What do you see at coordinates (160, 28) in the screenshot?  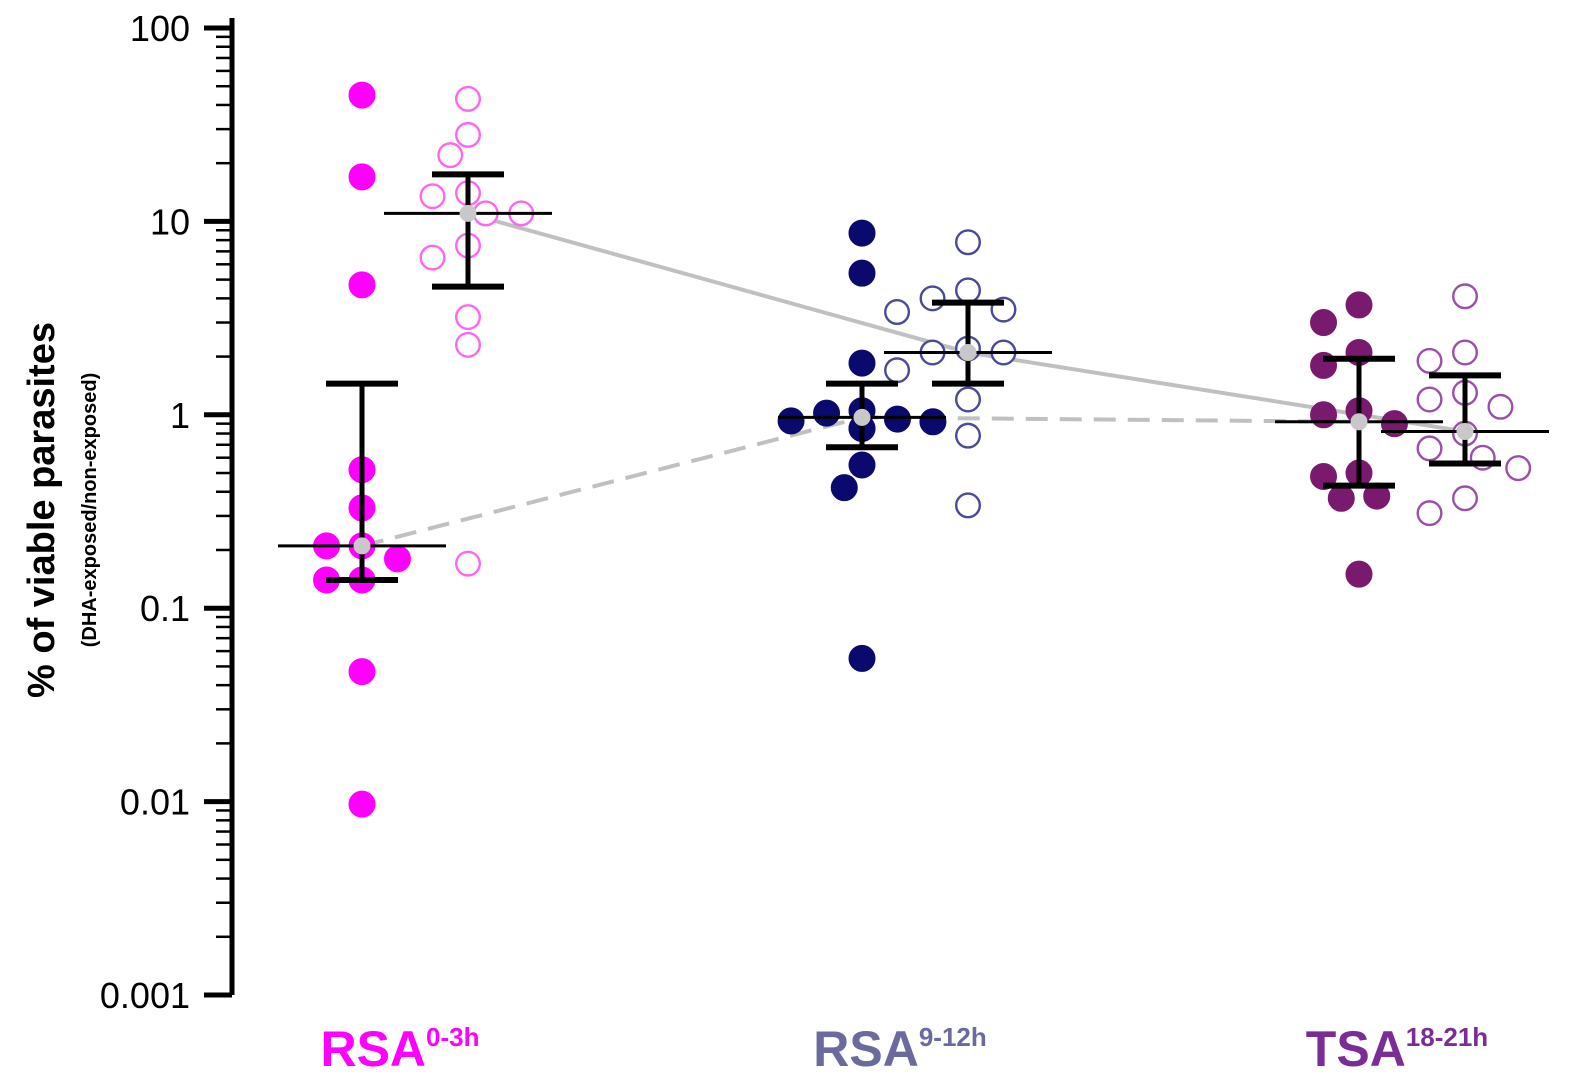 I see `y-tick-label: 100` at bounding box center [160, 28].